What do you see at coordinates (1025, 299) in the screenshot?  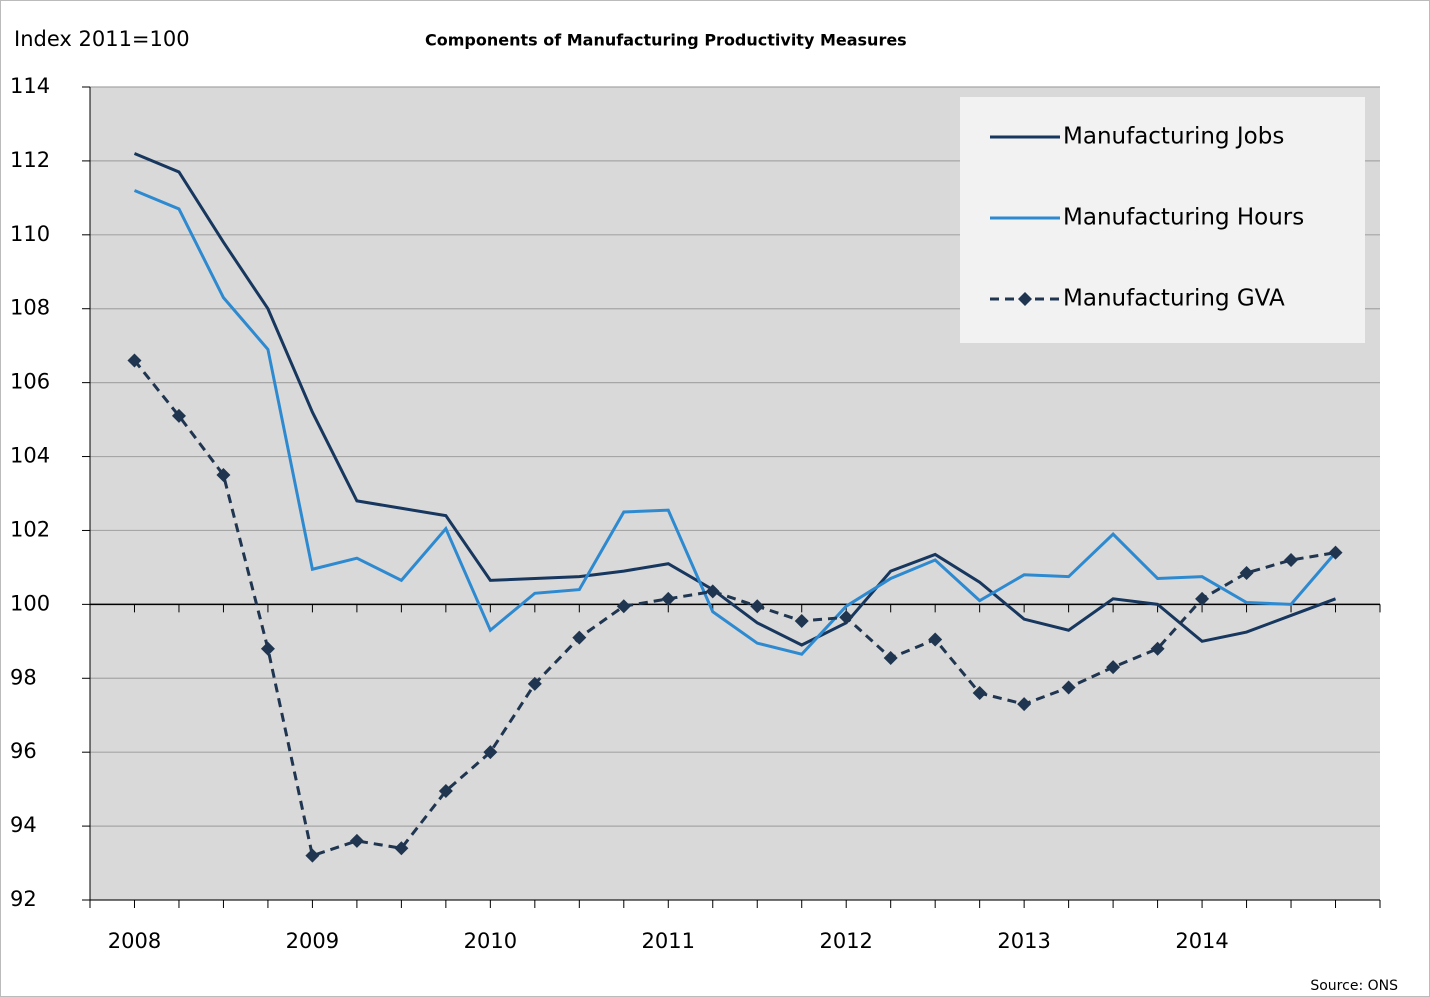 I see `legend-marker` at bounding box center [1025, 299].